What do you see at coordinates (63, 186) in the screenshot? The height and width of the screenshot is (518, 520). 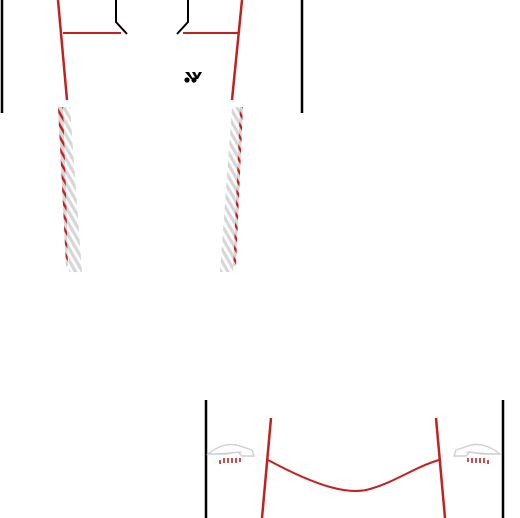 I see `side-stripe-left-red` at bounding box center [63, 186].